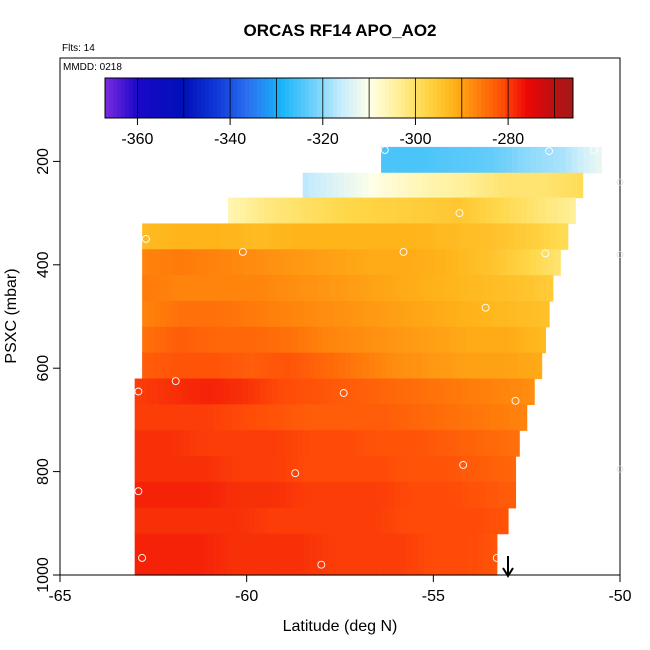 The height and width of the screenshot is (650, 650). Describe the element at coordinates (92, 67) in the screenshot. I see `date-annotation: MMDD: 0218` at that location.